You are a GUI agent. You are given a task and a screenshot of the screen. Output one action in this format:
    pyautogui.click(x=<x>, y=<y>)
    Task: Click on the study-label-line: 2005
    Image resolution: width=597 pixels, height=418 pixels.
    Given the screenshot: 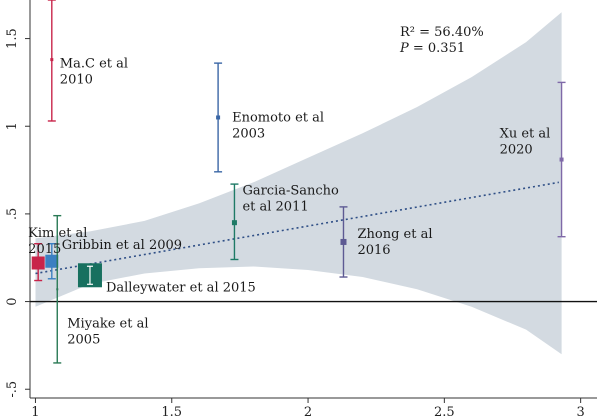 What is the action you would take?
    pyautogui.click(x=83, y=339)
    